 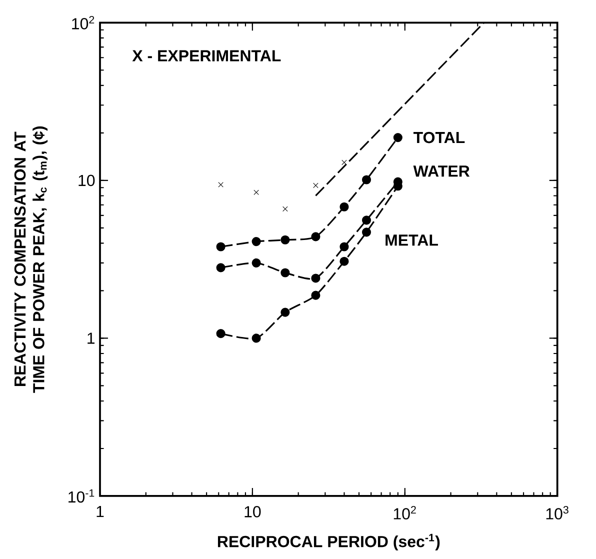 I want to click on series-label: WATER, so click(x=441, y=171).